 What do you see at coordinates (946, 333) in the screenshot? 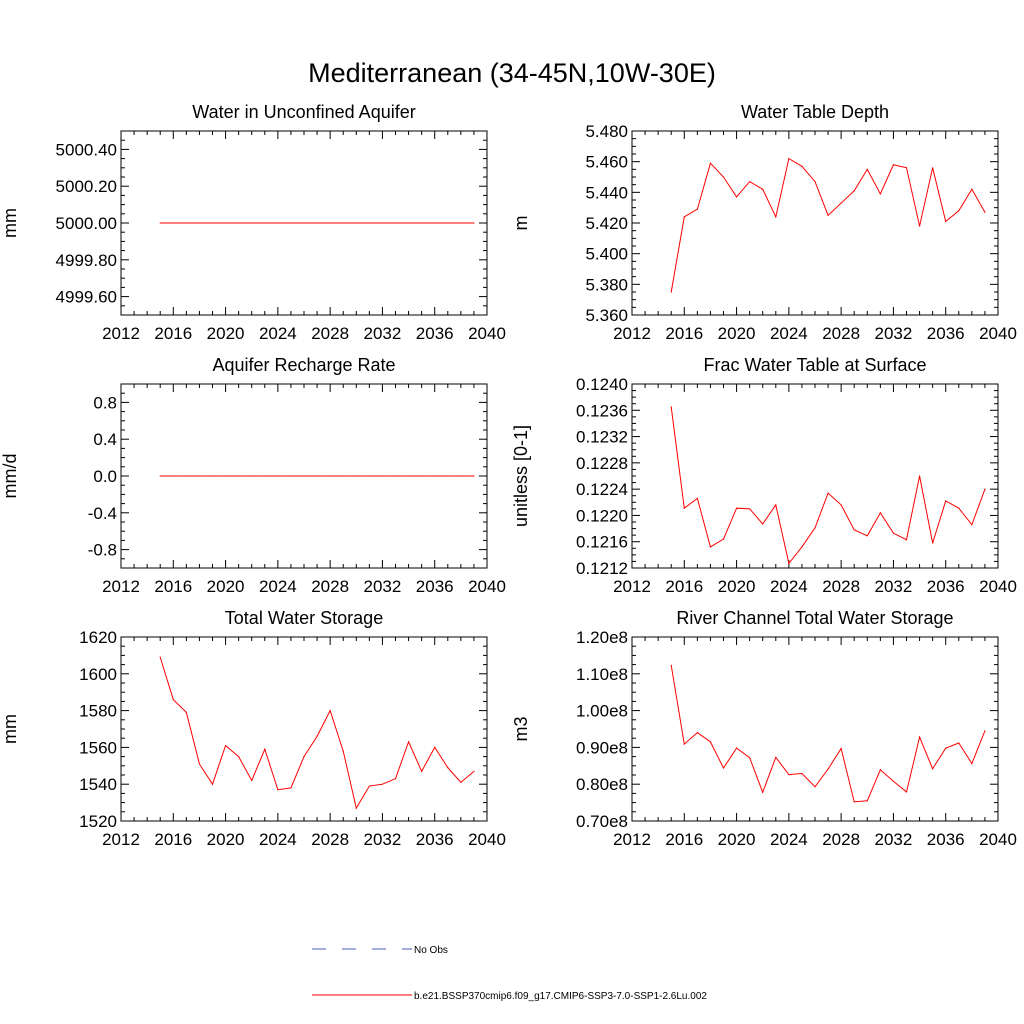
I see `x-tick-label: 2036` at bounding box center [946, 333].